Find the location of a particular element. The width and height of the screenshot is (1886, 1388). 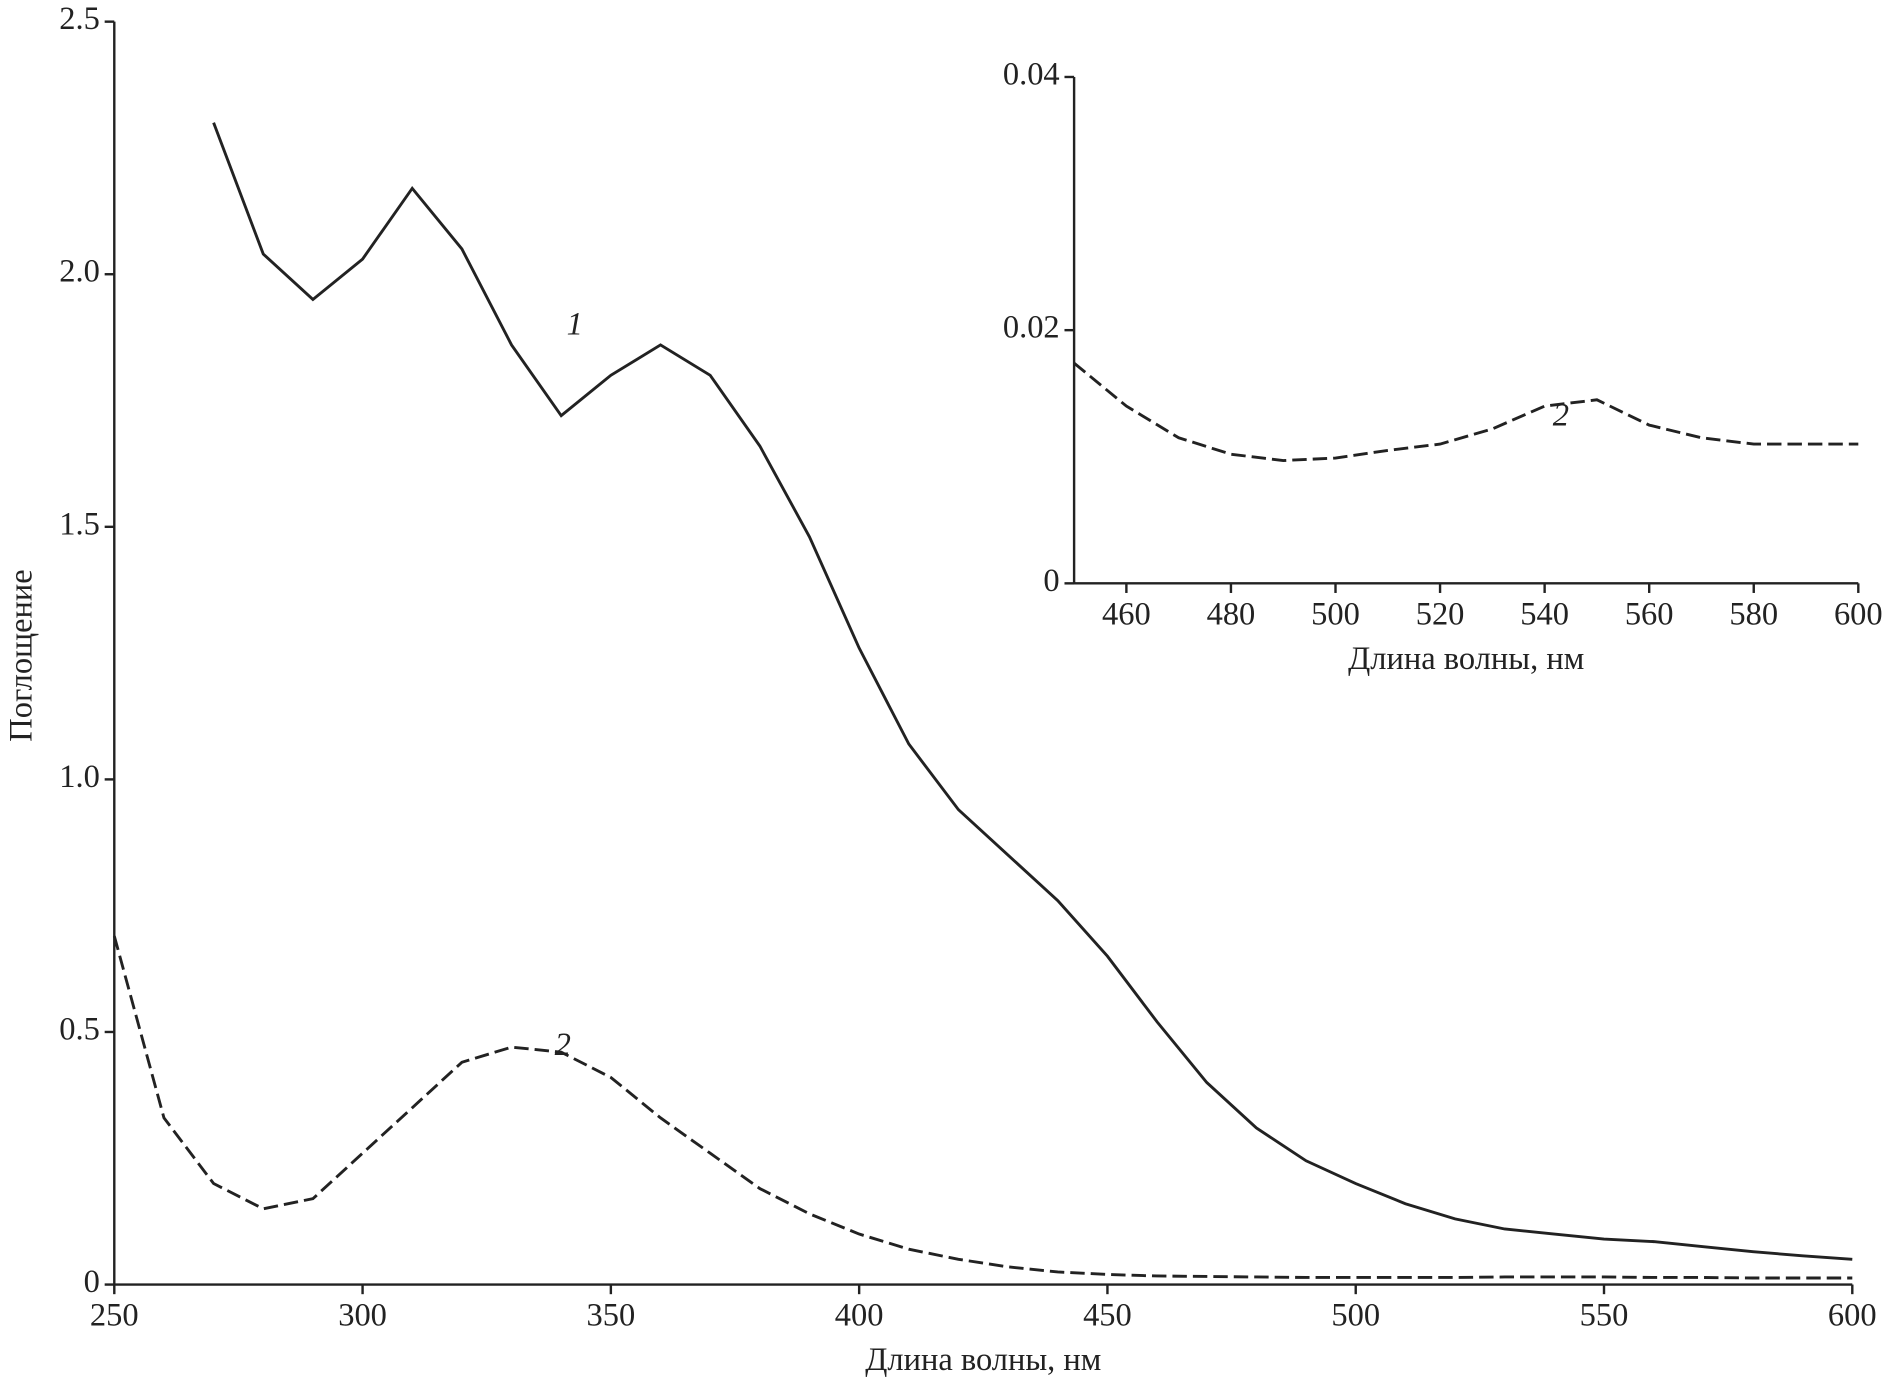

x-tick-label: 350 is located at coordinates (611, 1316).